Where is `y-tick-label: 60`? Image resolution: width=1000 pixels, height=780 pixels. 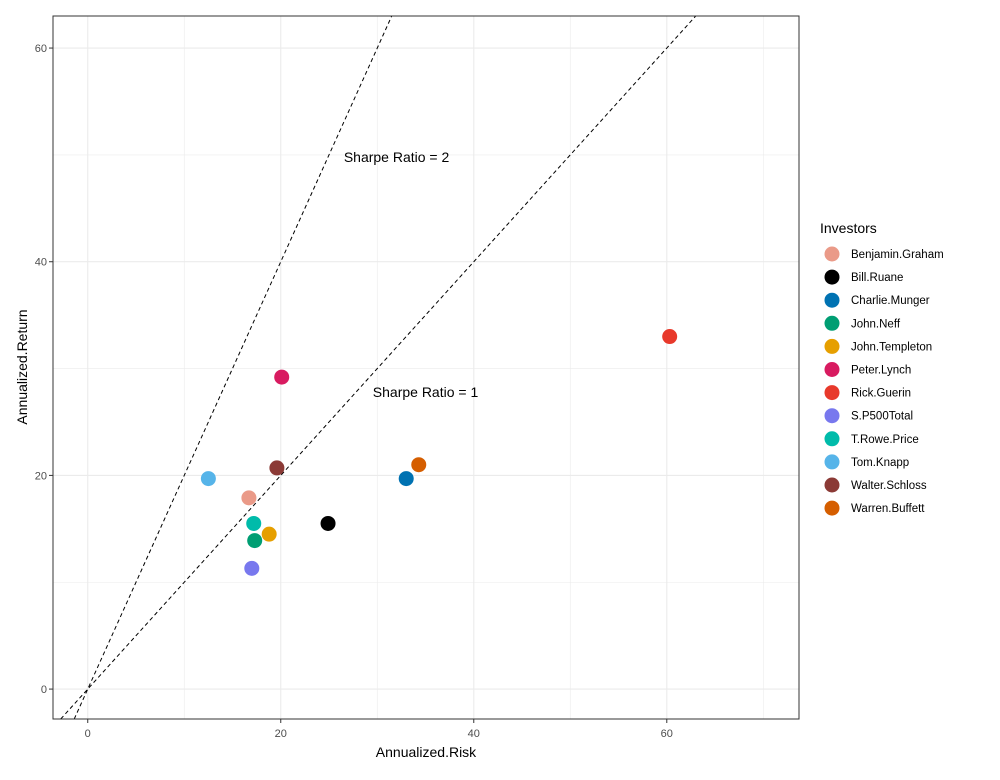 y-tick-label: 60 is located at coordinates (41, 49).